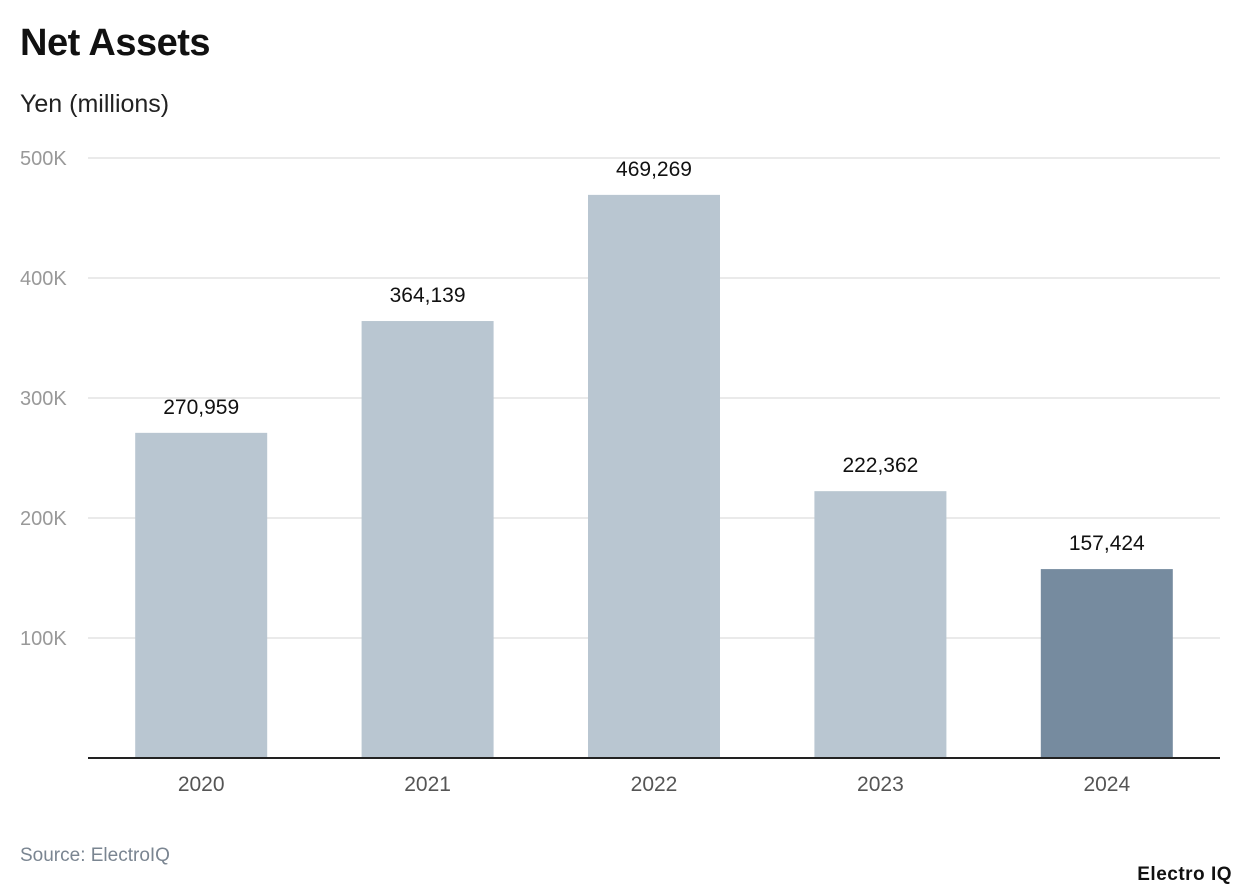  I want to click on bar-2023, so click(880, 624).